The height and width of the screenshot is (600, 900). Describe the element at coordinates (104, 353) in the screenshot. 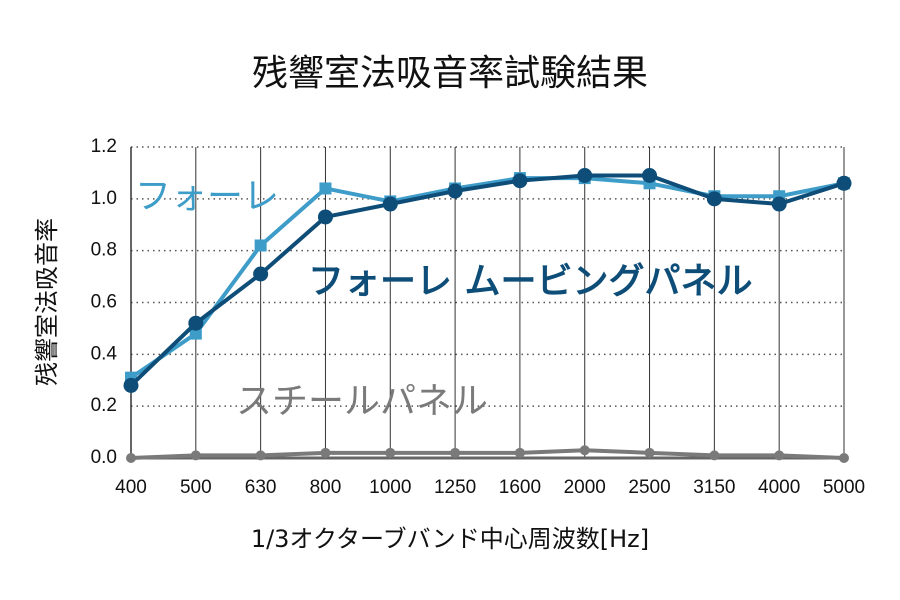

I see `y-tick-label: 0.4` at that location.